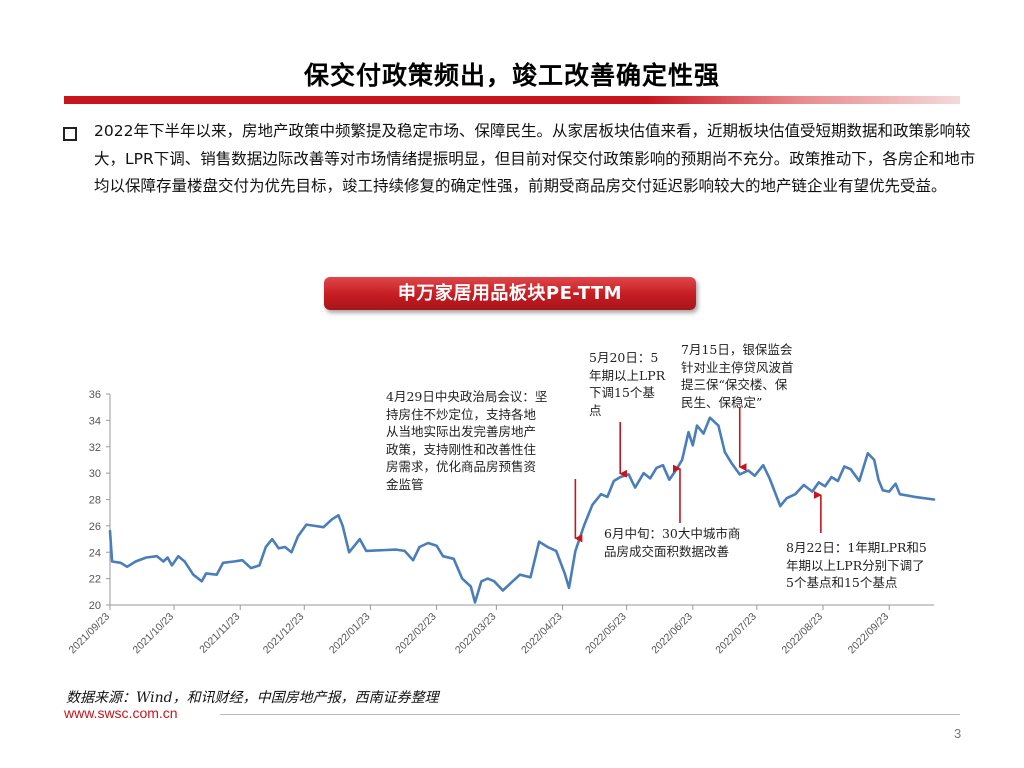 The height and width of the screenshot is (768, 1024). I want to click on annotation-jul15: 7月15日，银保监会 针对业主停贷风波首 提三保“保交楼、保 民生、保稳定”, so click(737, 376).